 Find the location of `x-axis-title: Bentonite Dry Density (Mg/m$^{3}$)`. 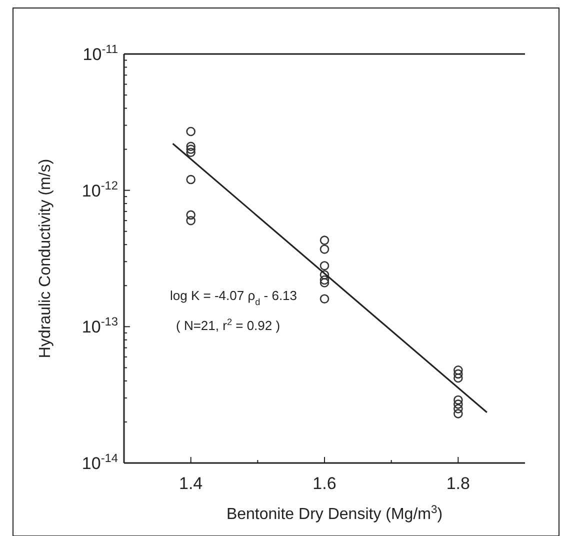

x-axis-title: Bentonite Dry Density (Mg/m$^{3}$) is located at coordinates (334, 513).